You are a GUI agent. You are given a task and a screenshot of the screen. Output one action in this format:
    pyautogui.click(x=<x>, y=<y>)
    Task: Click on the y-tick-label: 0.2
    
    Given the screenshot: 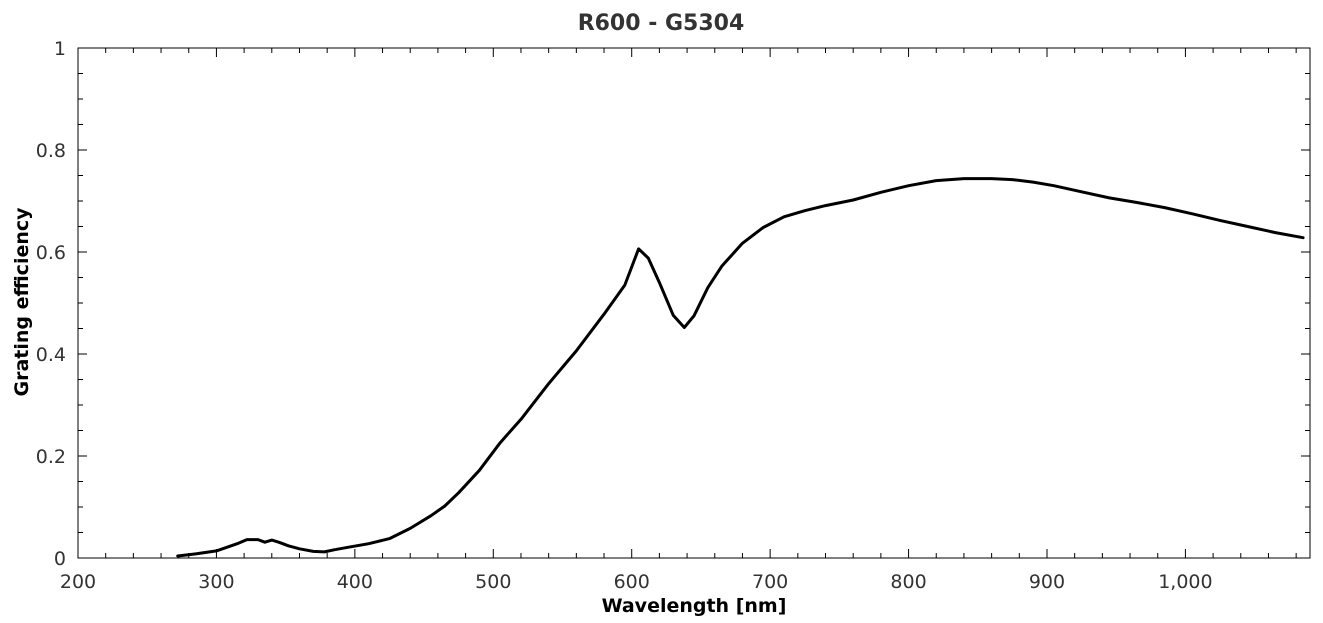 What is the action you would take?
    pyautogui.click(x=51, y=457)
    